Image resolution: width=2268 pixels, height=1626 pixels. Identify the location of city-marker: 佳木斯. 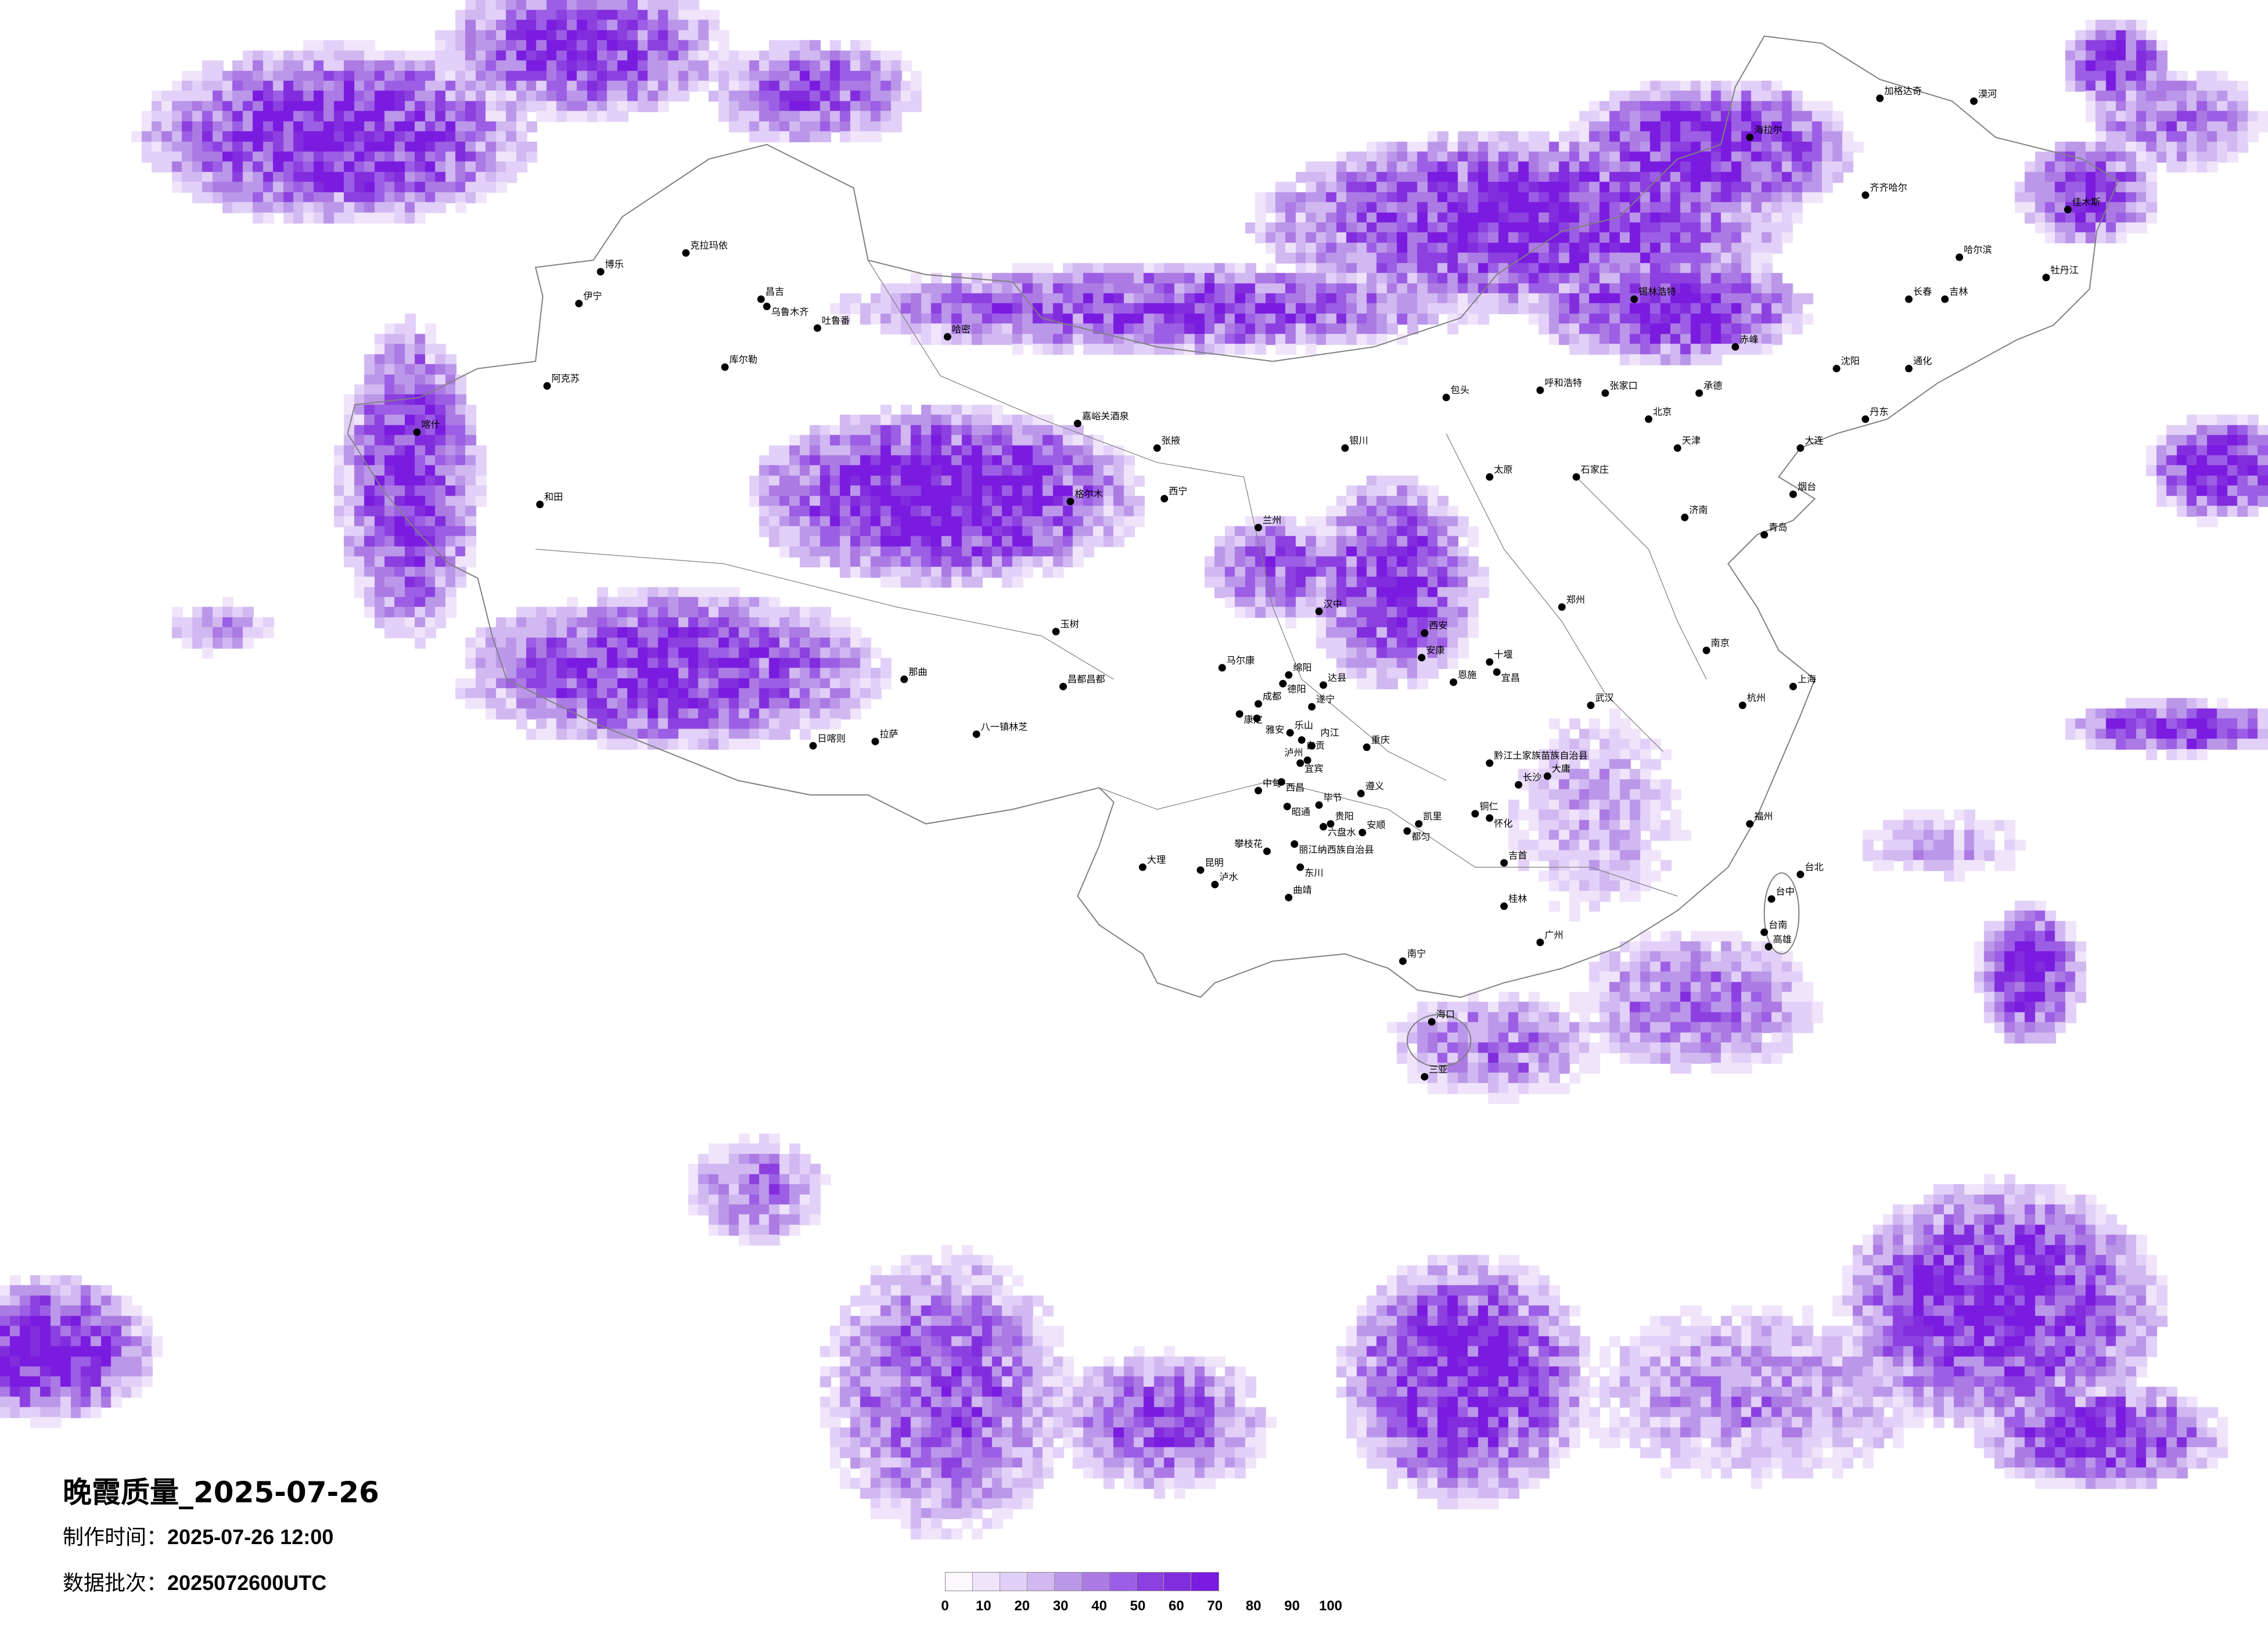
(2082, 205).